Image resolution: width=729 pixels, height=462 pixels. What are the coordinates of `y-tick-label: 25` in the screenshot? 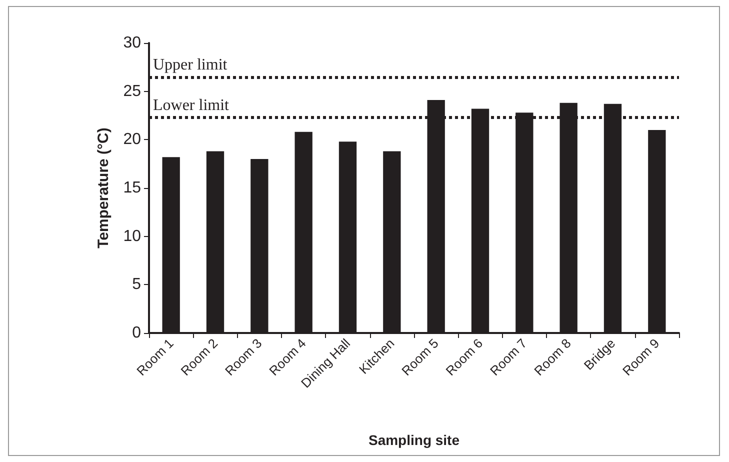 It's located at (132, 91).